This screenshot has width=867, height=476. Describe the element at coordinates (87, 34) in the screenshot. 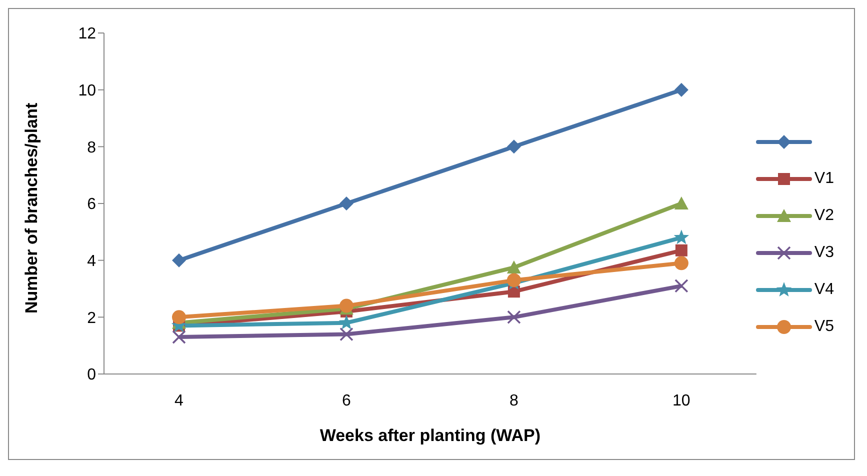

I see `y-tick-label: 12` at that location.